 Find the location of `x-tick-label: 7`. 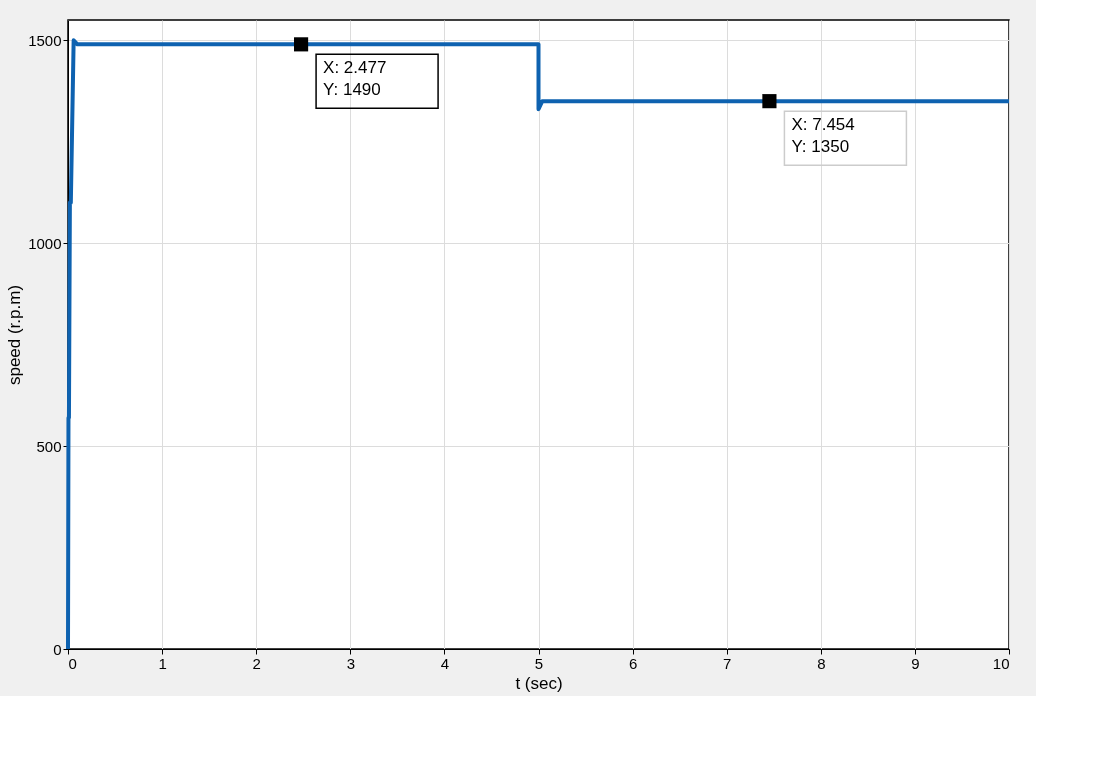

x-tick-label: 7 is located at coordinates (727, 663).